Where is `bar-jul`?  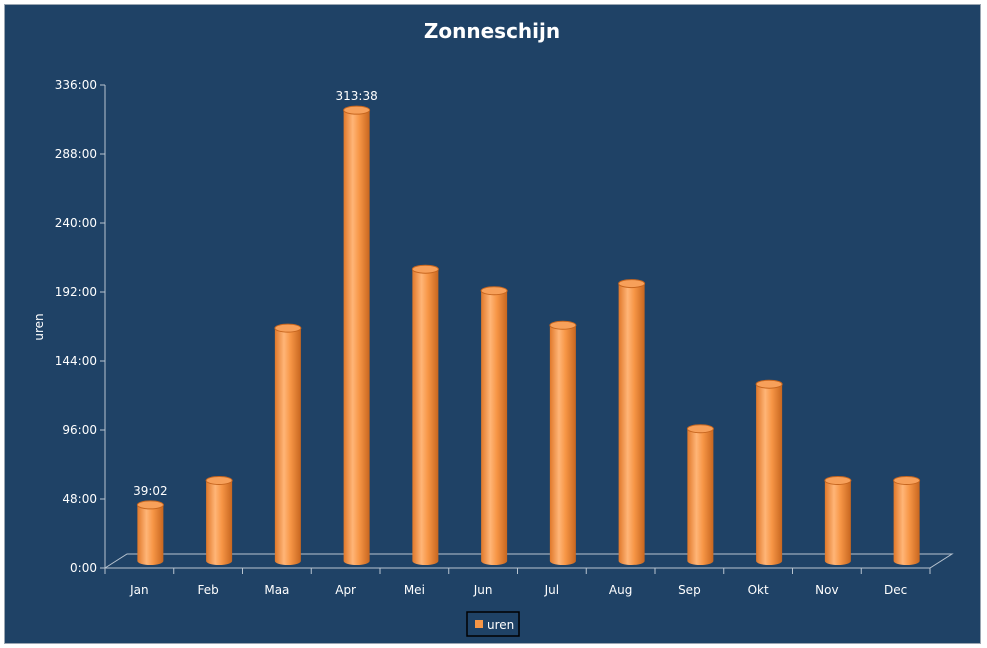
bar-jul is located at coordinates (563, 442).